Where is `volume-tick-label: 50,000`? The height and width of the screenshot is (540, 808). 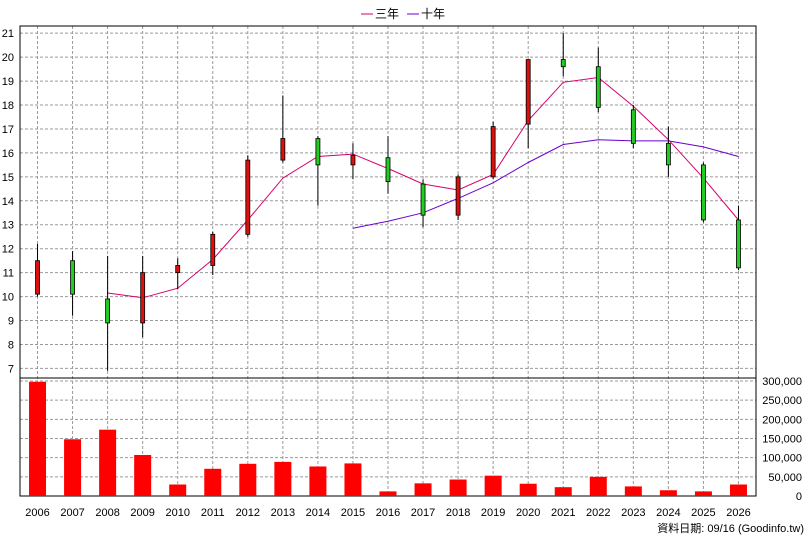
volume-tick-label: 50,000 is located at coordinates (785, 478).